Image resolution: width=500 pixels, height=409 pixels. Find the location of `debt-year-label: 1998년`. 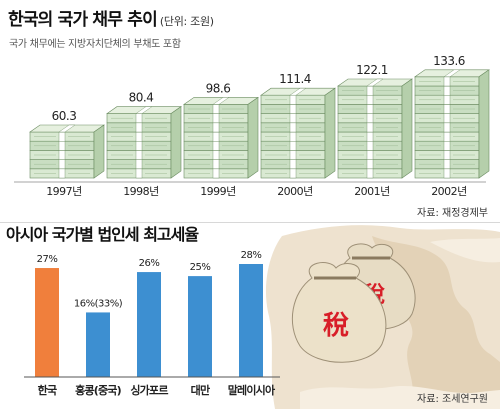

debt-year-label: 1998년 is located at coordinates (141, 191).